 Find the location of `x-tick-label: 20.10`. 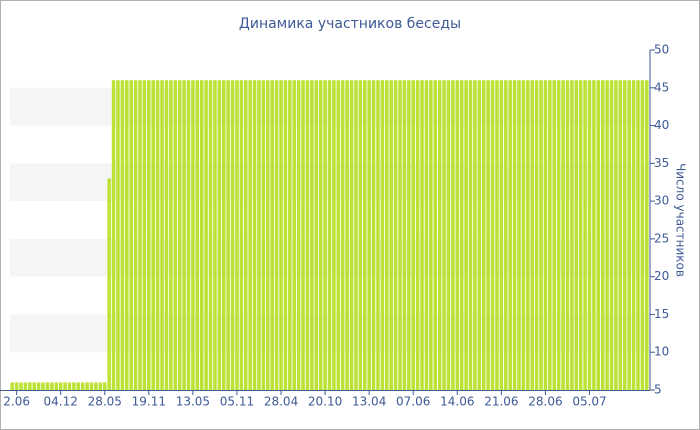

x-tick-label: 20.10 is located at coordinates (325, 402).